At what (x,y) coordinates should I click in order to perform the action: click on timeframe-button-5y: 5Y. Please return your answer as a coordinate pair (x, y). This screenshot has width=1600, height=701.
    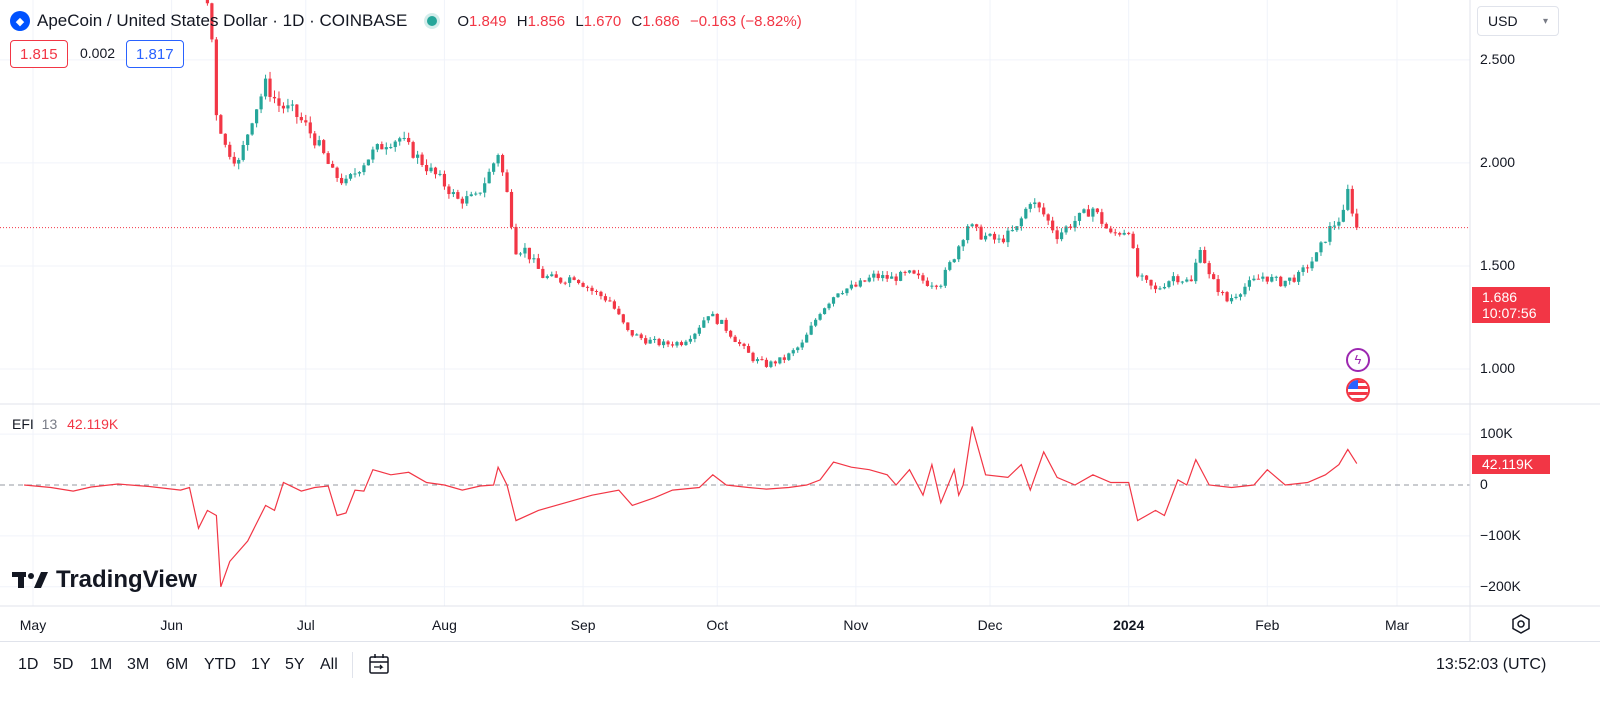
    Looking at the image, I should click on (295, 664).